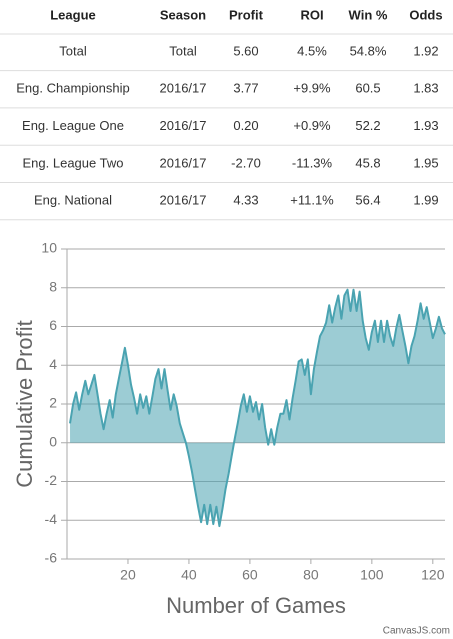 The width and height of the screenshot is (453, 639). I want to click on x-axis-title: Number of Games, so click(256, 605).